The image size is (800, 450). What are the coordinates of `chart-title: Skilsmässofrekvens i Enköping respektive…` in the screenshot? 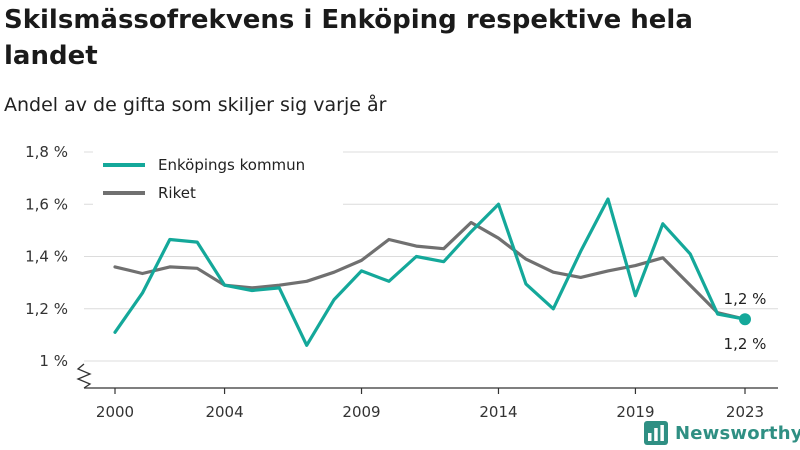 It's located at (348, 38).